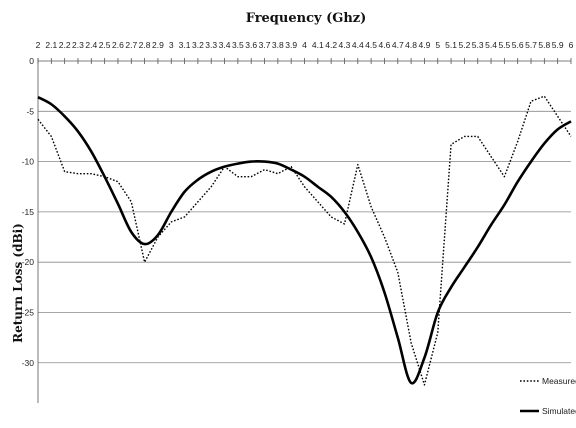  I want to click on x-tick-label: 4.3, so click(345, 45).